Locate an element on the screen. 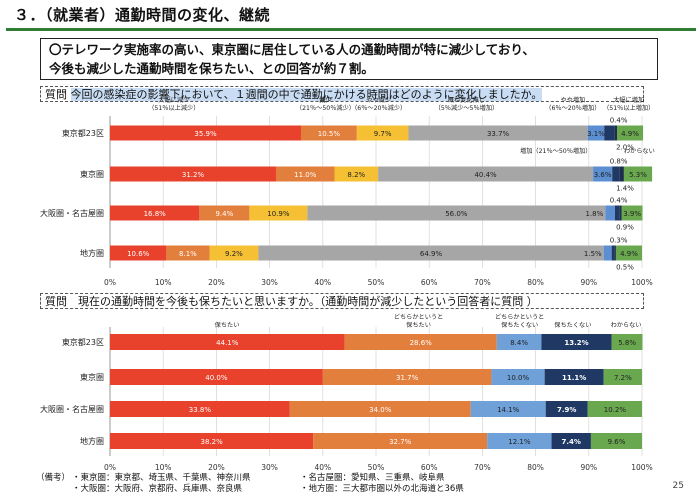  chart1-data-label: 10.6% is located at coordinates (138, 254).